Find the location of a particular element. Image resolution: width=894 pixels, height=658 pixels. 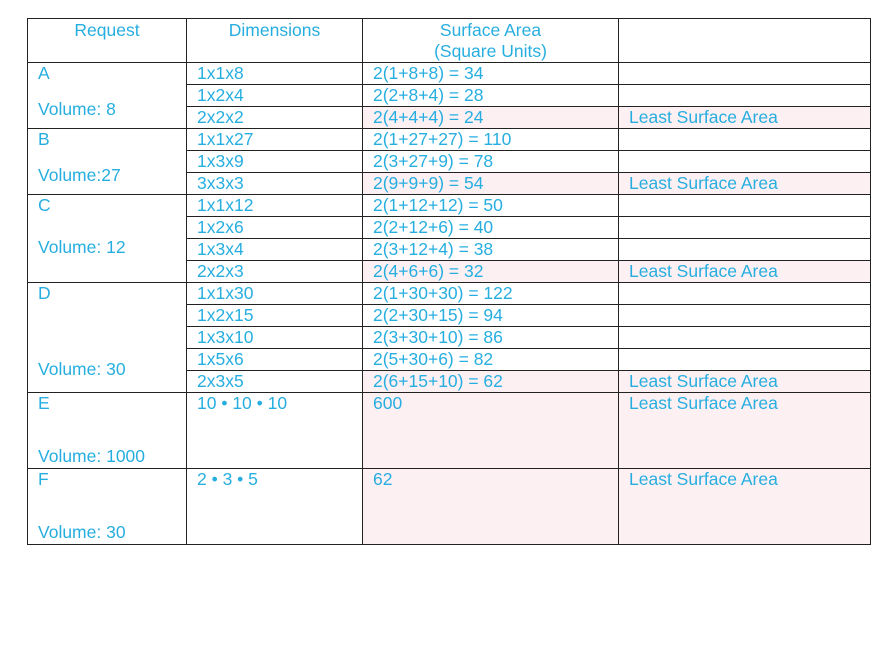

table-row: 2x2x3 2(4+6+6) = 32 Least Surface Area is located at coordinates (449, 271).